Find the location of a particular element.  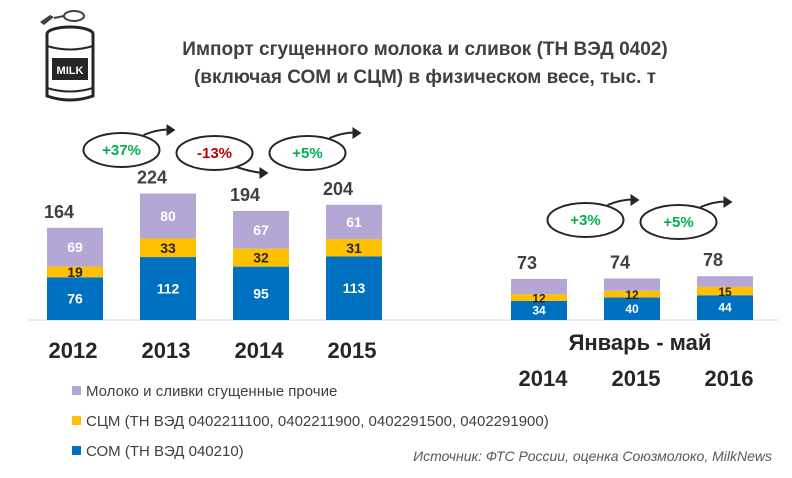

svg-text: MILK is located at coordinates (70, 71).